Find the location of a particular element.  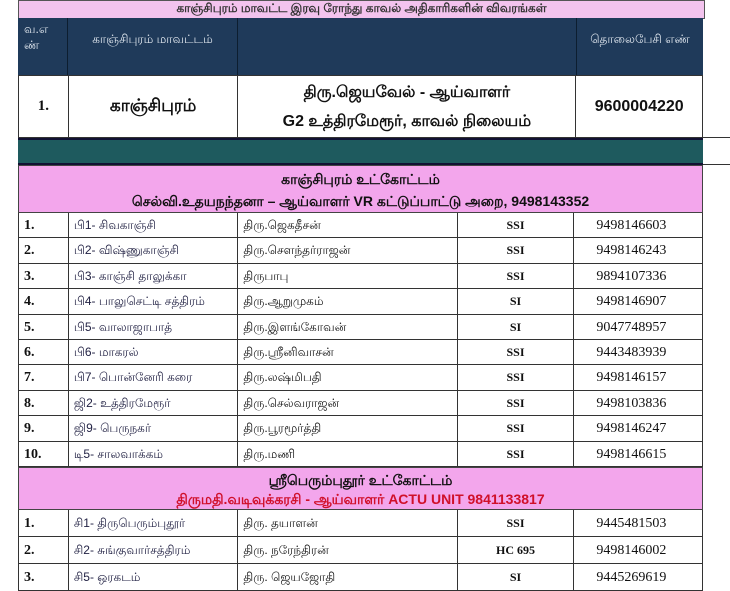

district-sno: 1. is located at coordinates (44, 106).